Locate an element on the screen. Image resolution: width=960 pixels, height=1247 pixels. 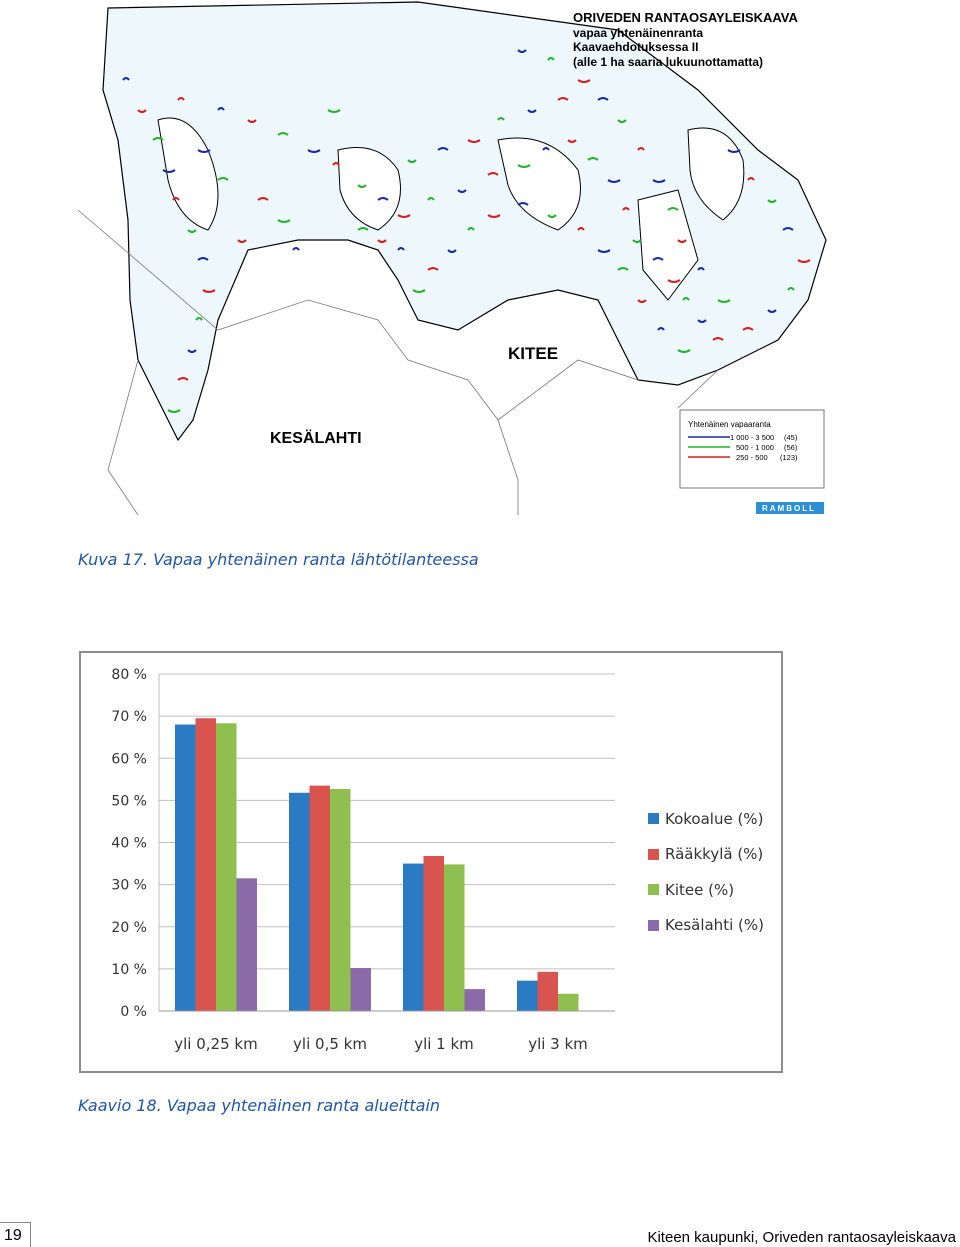
y-tick-label: 60 % is located at coordinates (129, 759).